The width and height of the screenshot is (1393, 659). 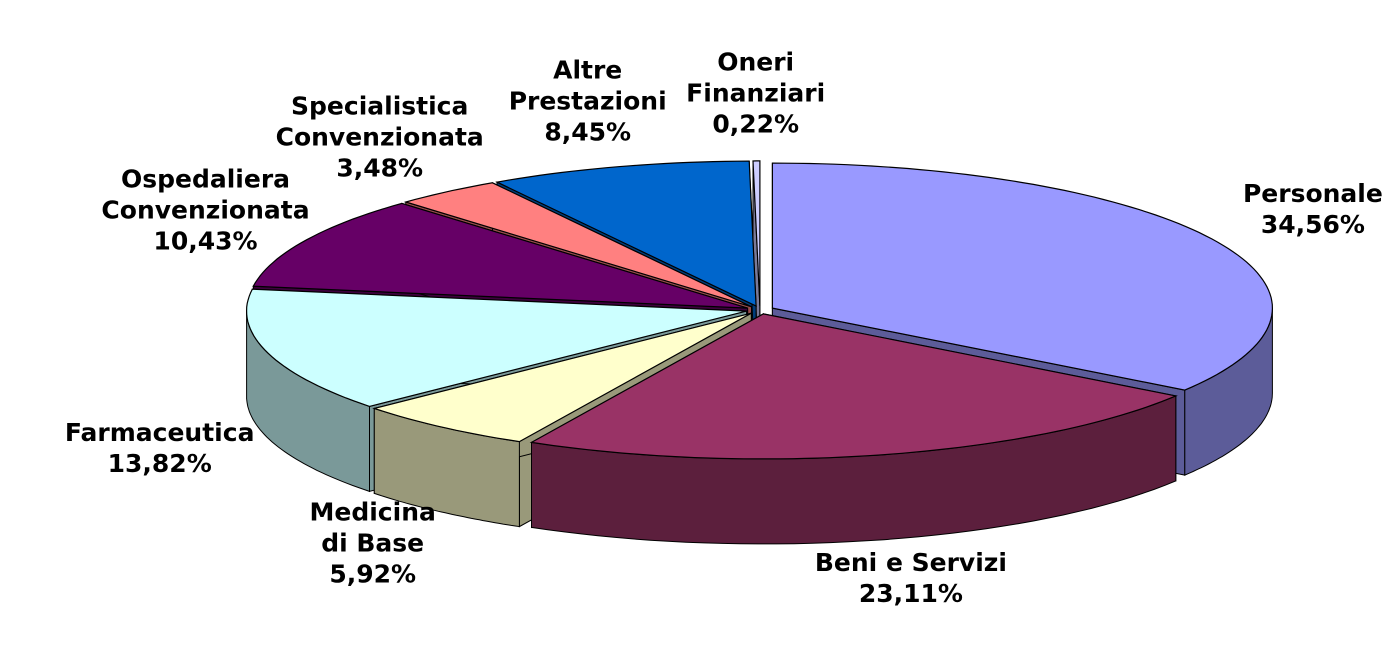 I want to click on category-label: Personale, so click(x=1312, y=193).